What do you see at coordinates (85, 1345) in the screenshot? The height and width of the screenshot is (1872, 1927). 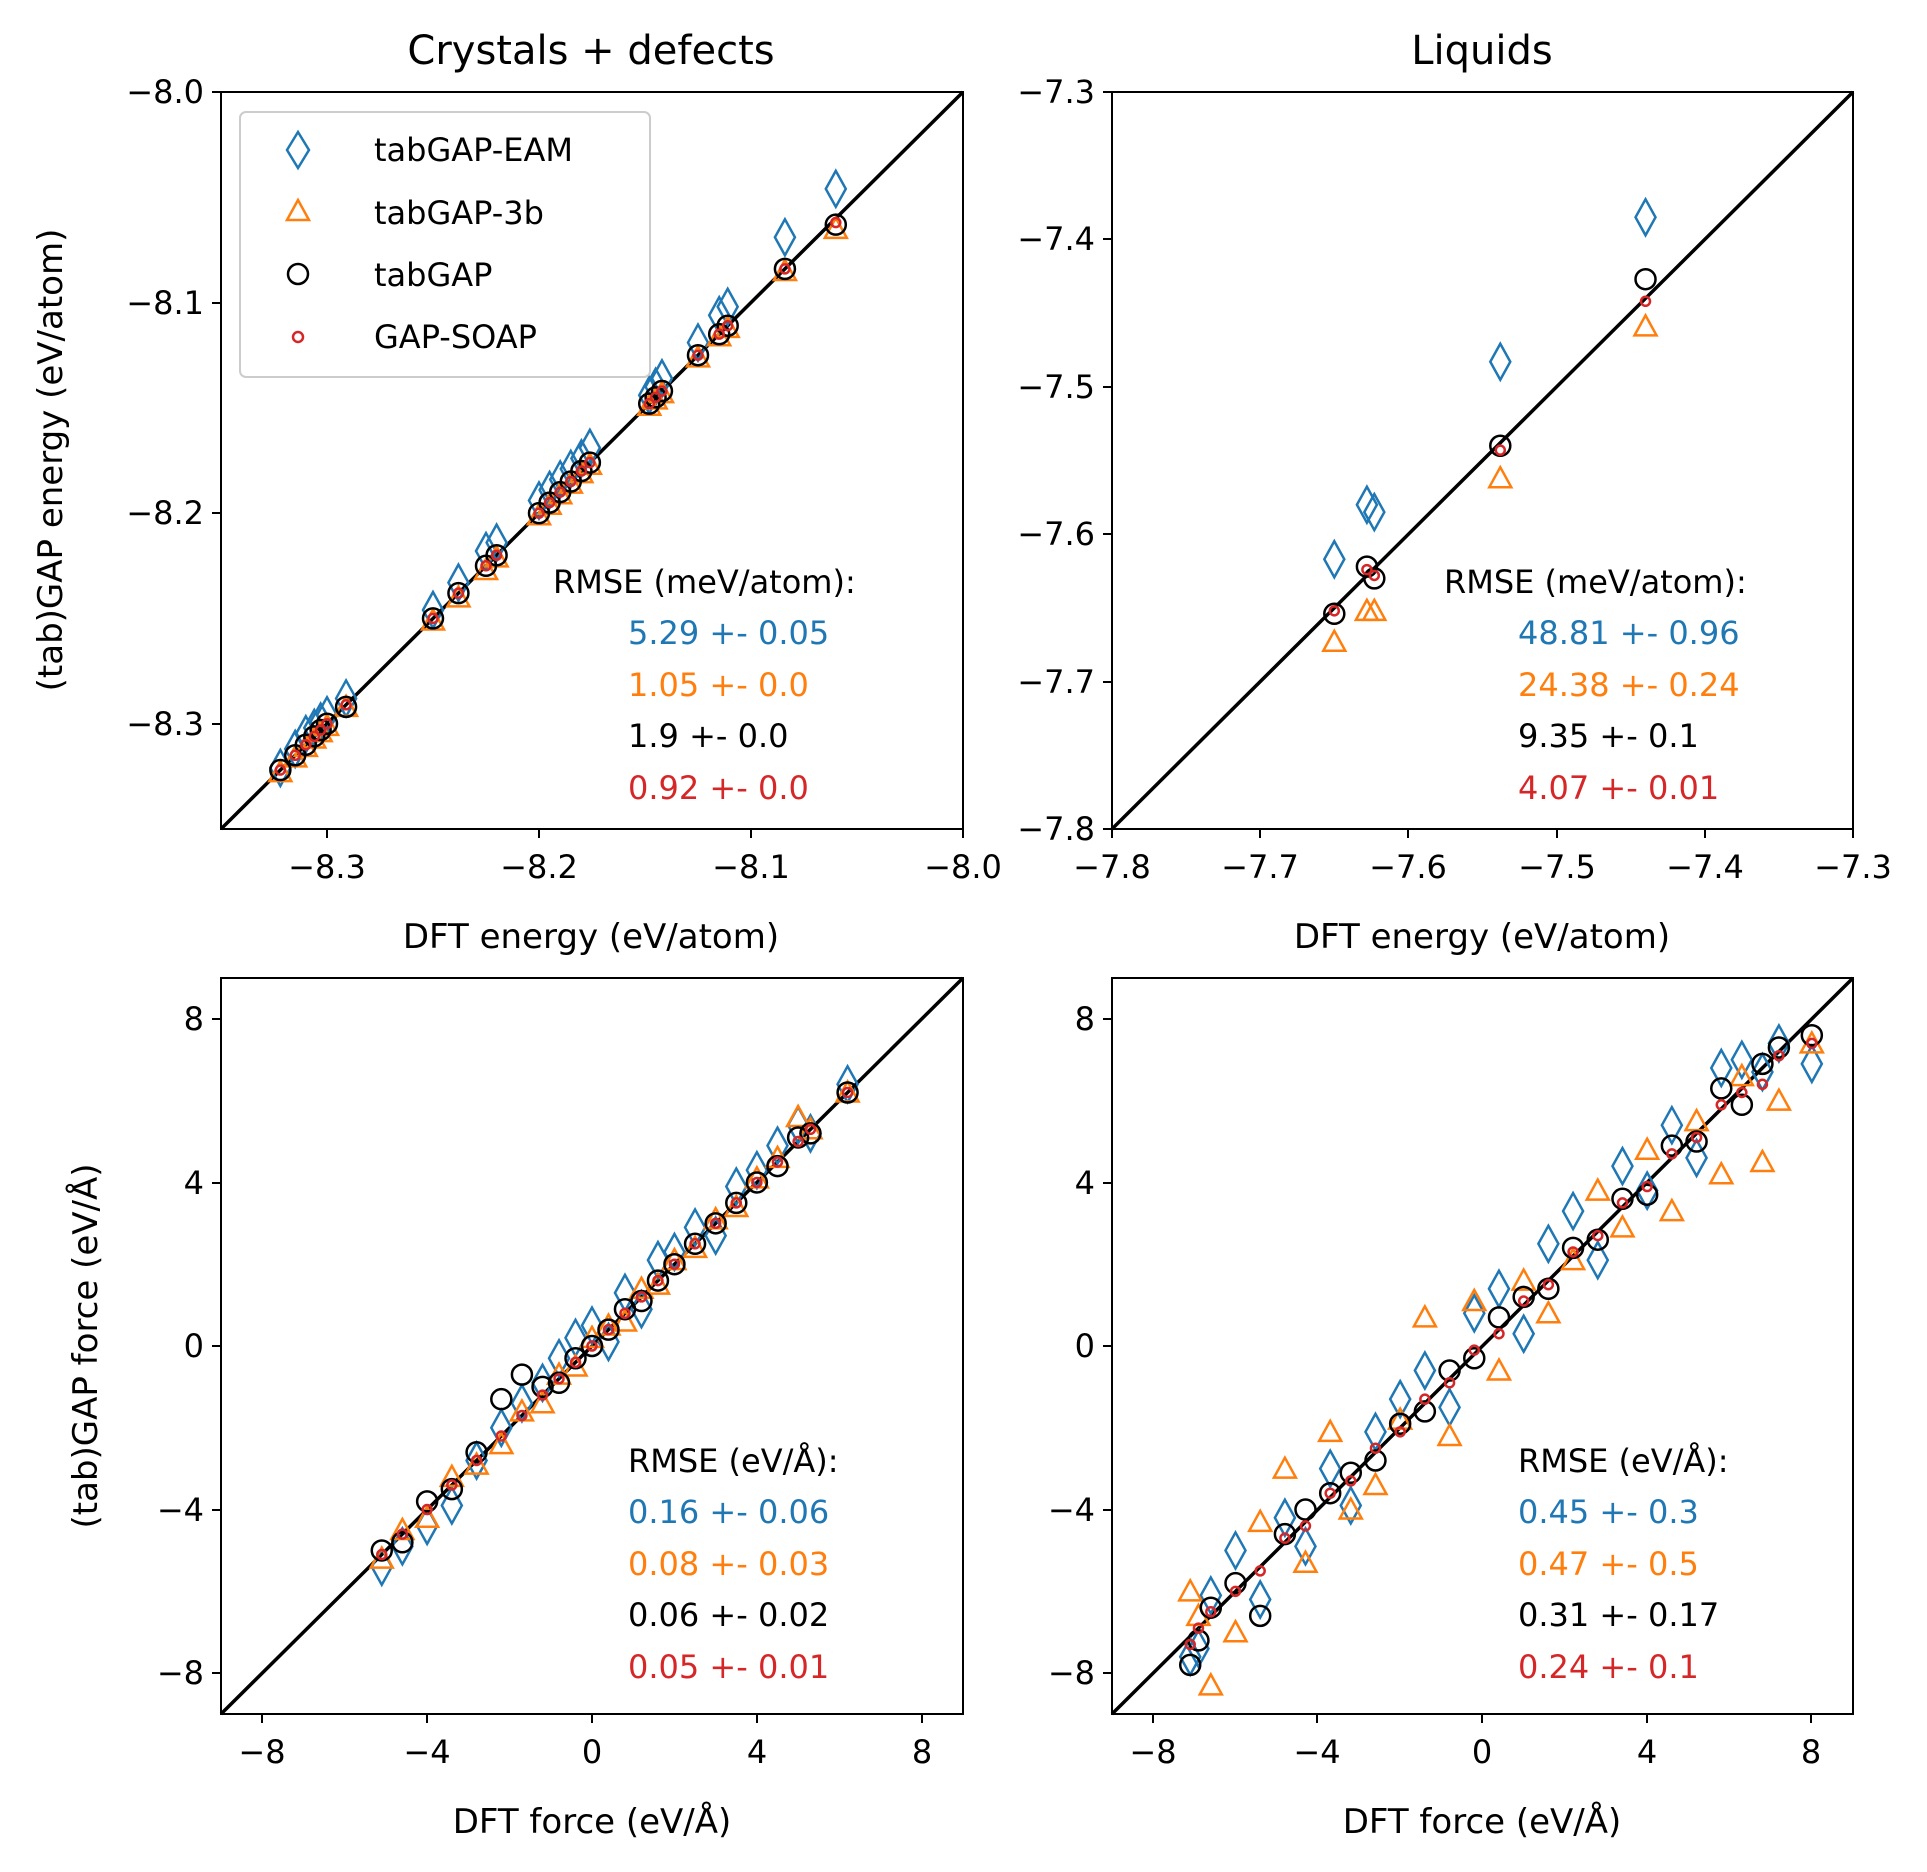 I see `y-axis-label: (tab)GAP force (eV/Å)` at bounding box center [85, 1345].